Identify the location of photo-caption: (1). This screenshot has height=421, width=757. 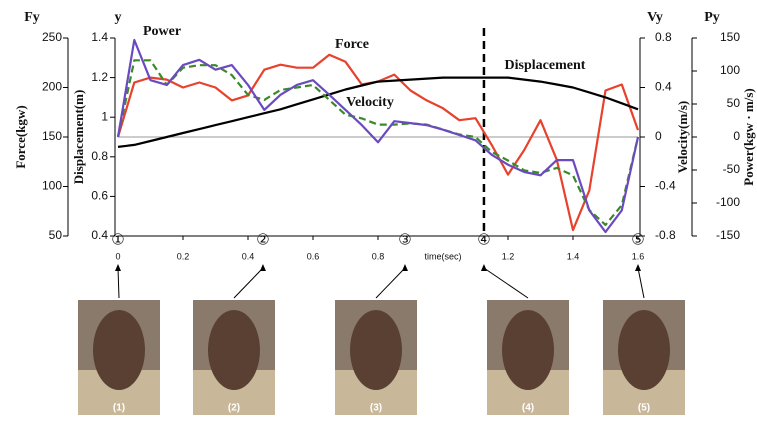
(119, 408).